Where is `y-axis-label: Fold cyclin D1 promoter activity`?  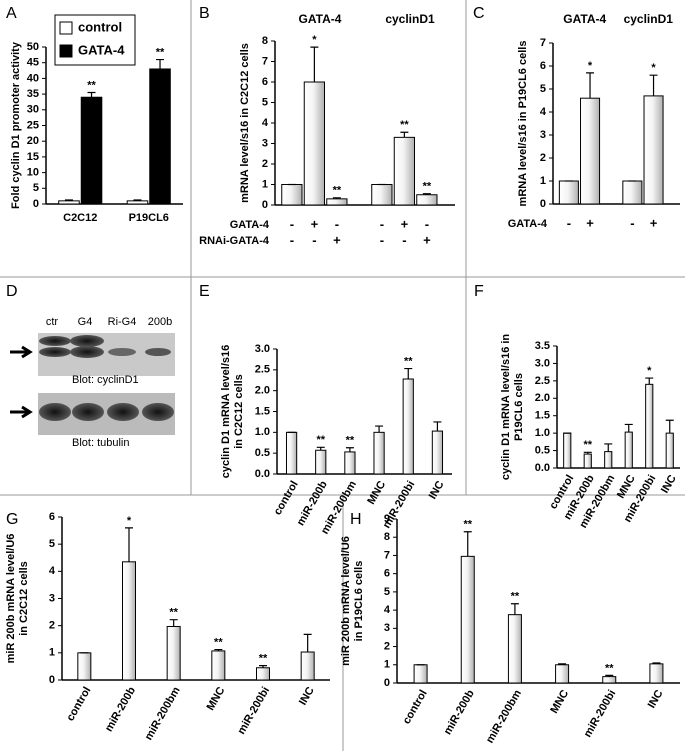
y-axis-label: Fold cyclin D1 promoter activity is located at coordinates (16, 125).